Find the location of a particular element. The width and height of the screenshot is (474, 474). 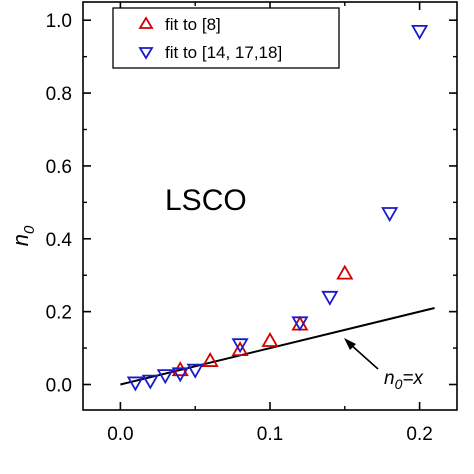

reference-line-label-rest: =x is located at coordinates (413, 378).